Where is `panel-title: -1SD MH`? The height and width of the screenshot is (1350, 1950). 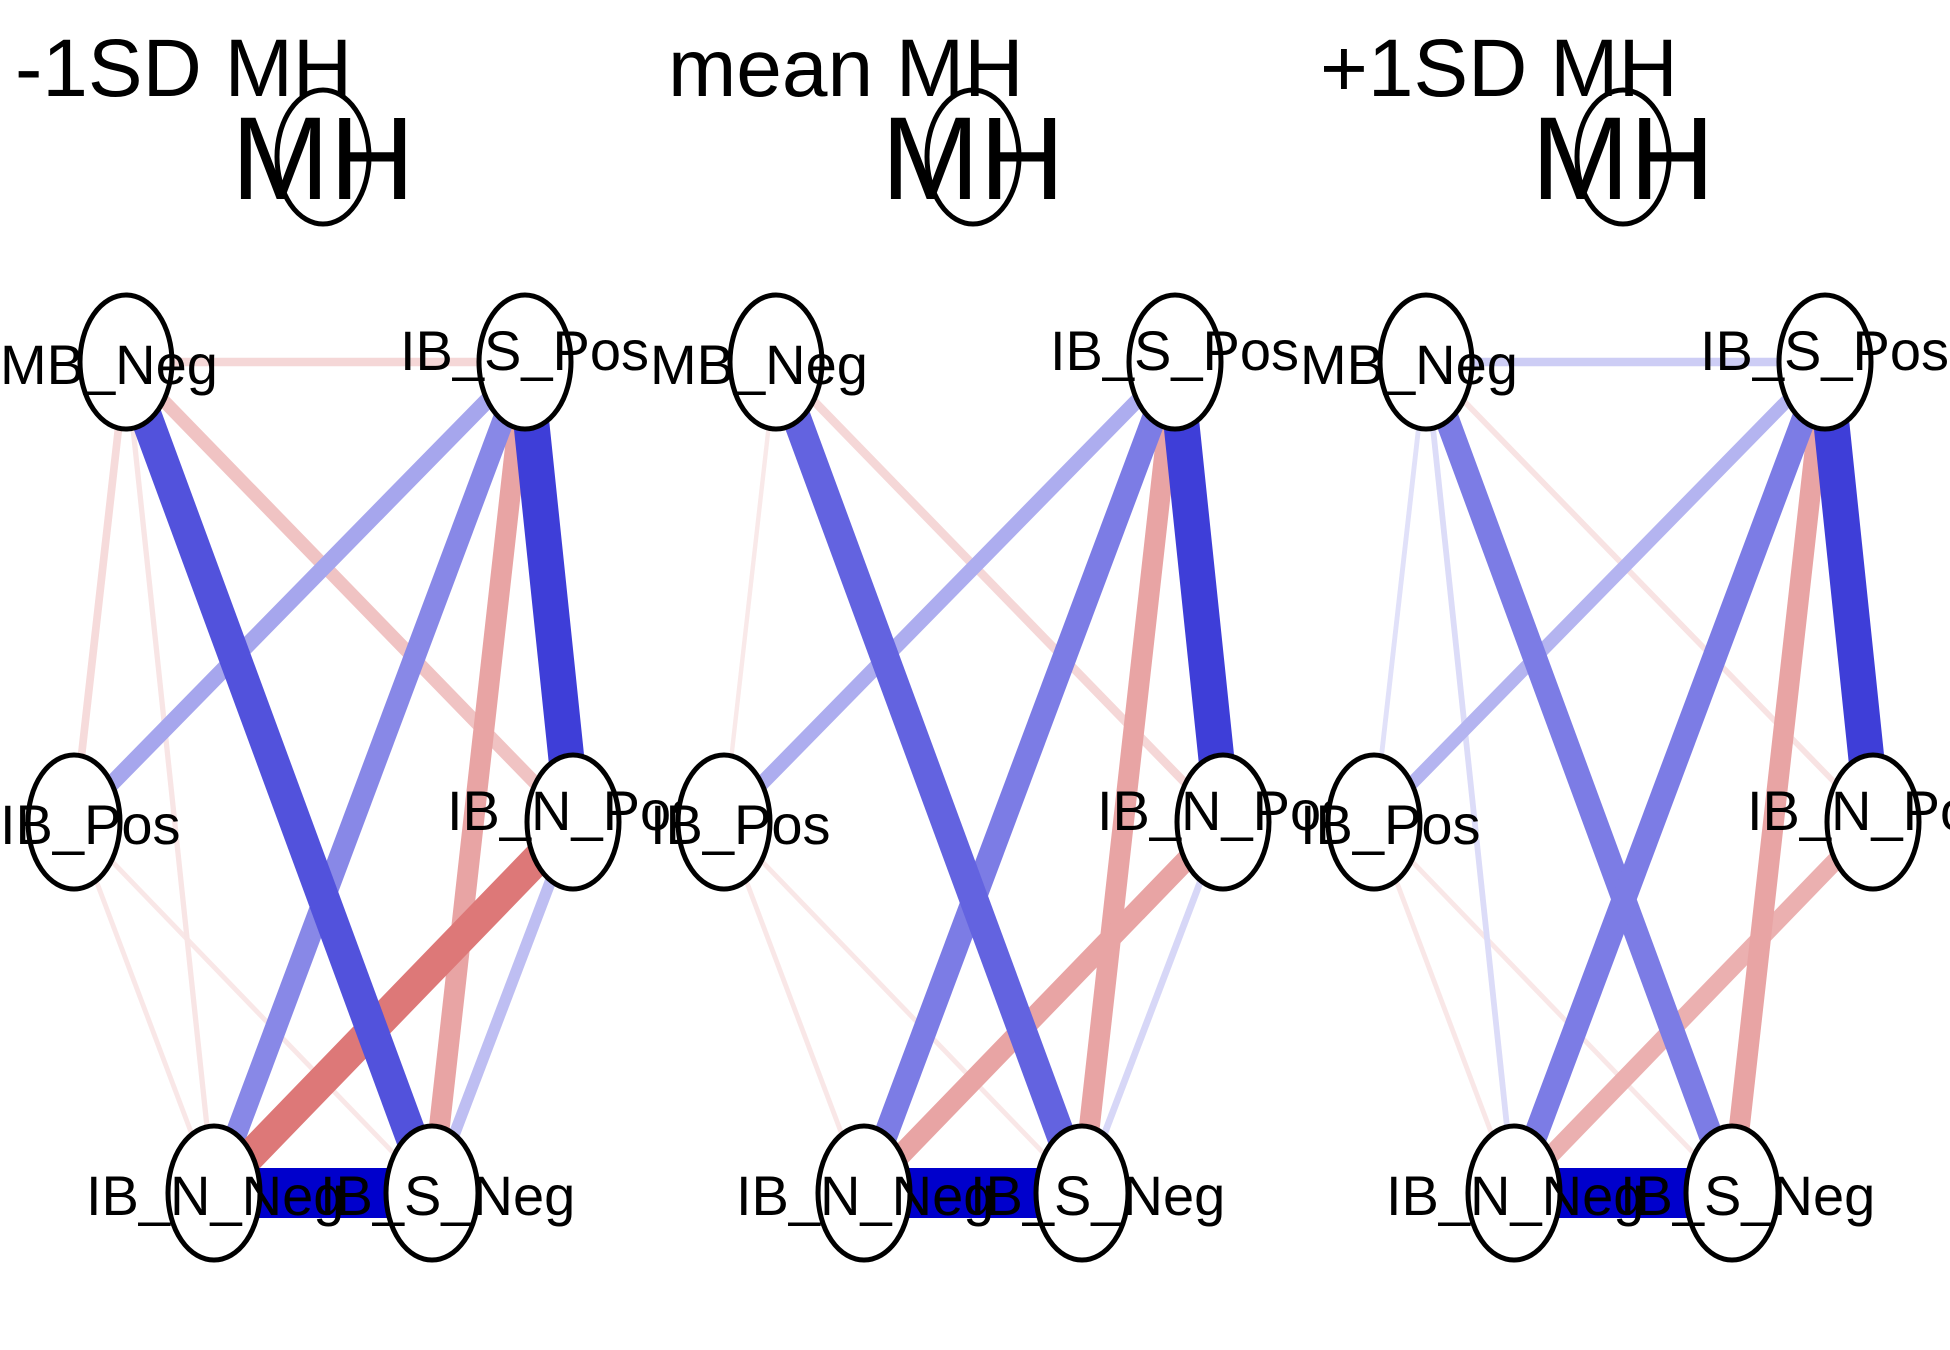 panel-title: -1SD MH is located at coordinates (183, 68).